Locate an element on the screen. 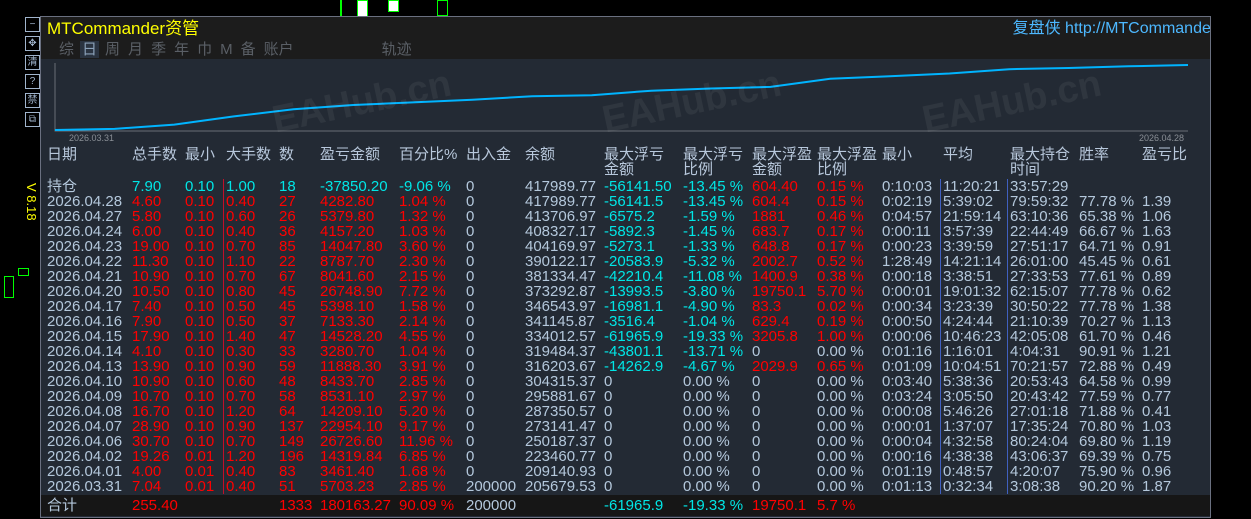  cell-10: -19.33 % is located at coordinates (713, 336).